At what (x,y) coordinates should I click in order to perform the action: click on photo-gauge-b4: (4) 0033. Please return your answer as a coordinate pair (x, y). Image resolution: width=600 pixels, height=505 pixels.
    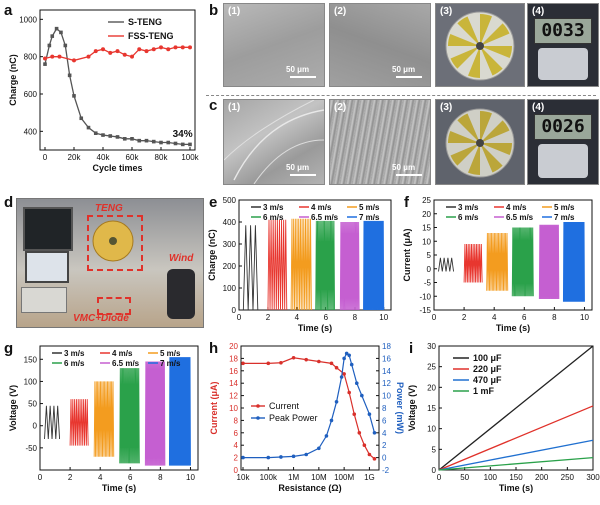
    Looking at the image, I should click on (563, 45).